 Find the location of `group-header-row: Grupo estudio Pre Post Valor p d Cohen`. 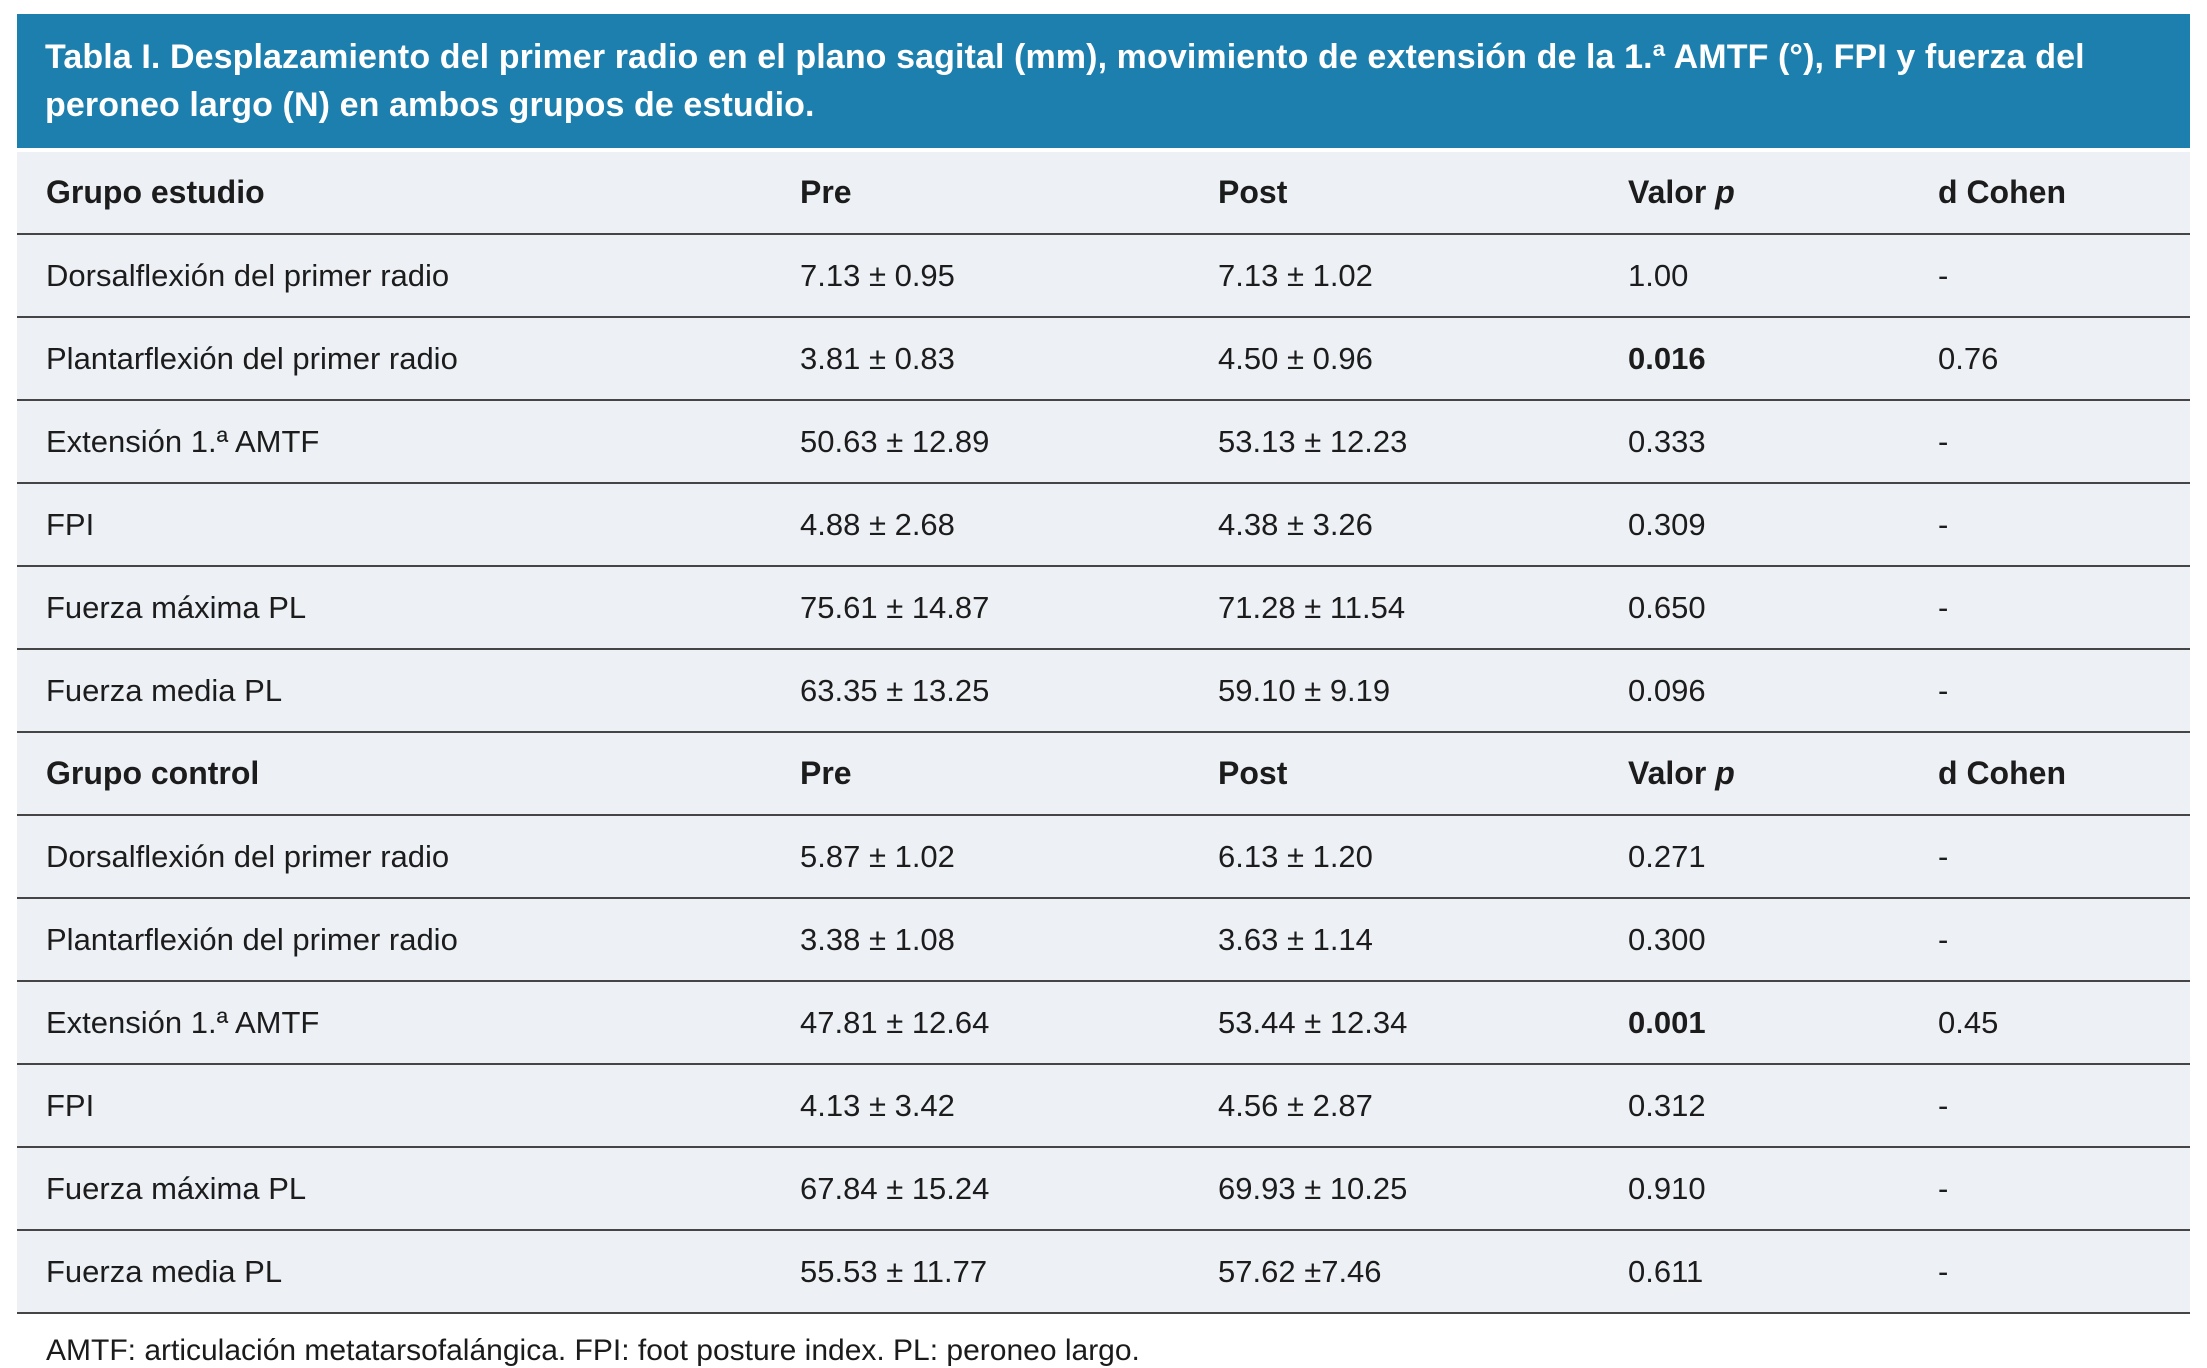

group-header-row: Grupo estudio Pre Post Valor p d Cohen is located at coordinates (1103, 193).